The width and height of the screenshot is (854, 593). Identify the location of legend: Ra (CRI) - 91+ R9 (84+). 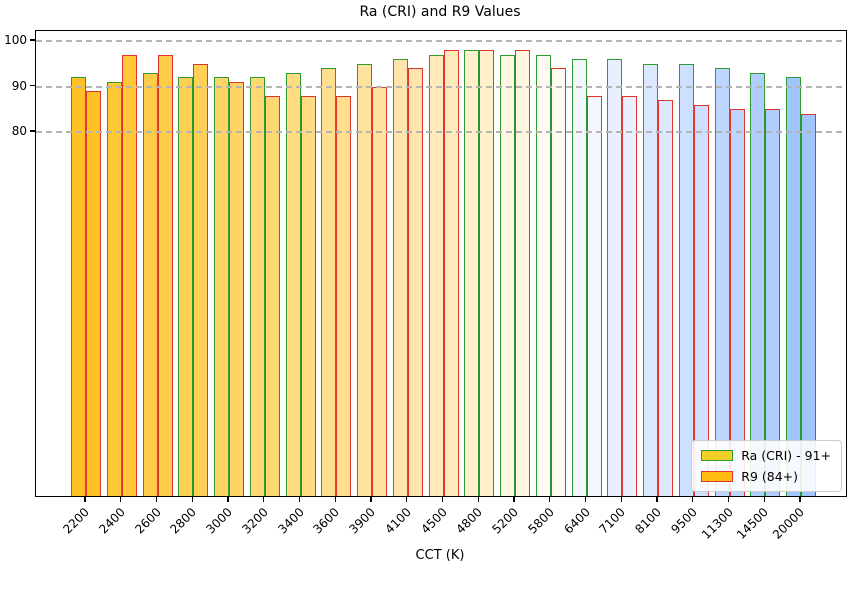
(766, 466).